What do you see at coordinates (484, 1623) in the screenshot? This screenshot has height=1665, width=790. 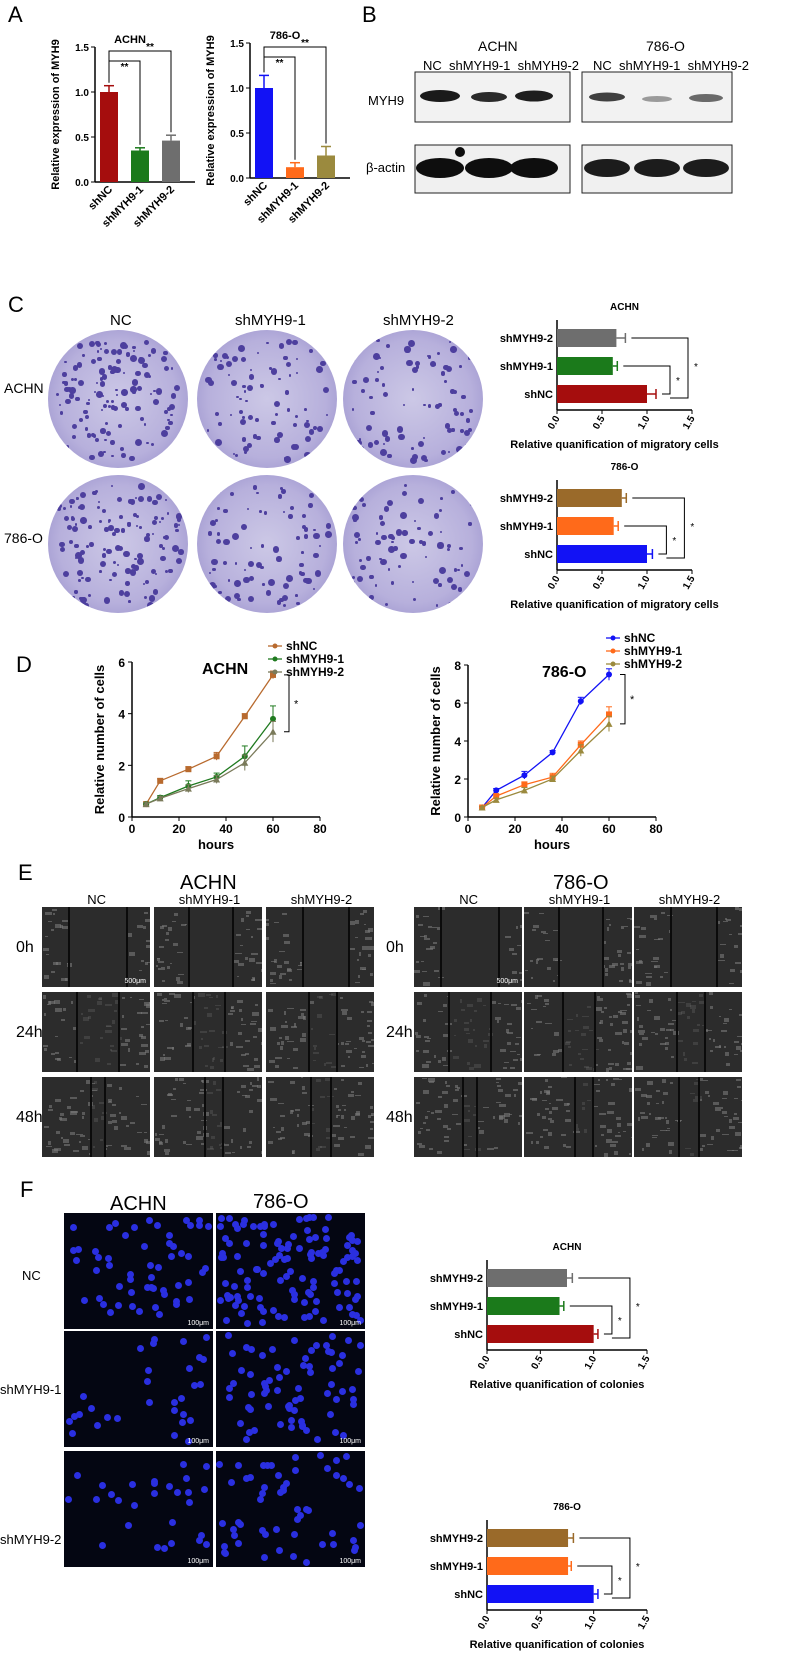 I see `x-tick-label: 0.0` at bounding box center [484, 1623].